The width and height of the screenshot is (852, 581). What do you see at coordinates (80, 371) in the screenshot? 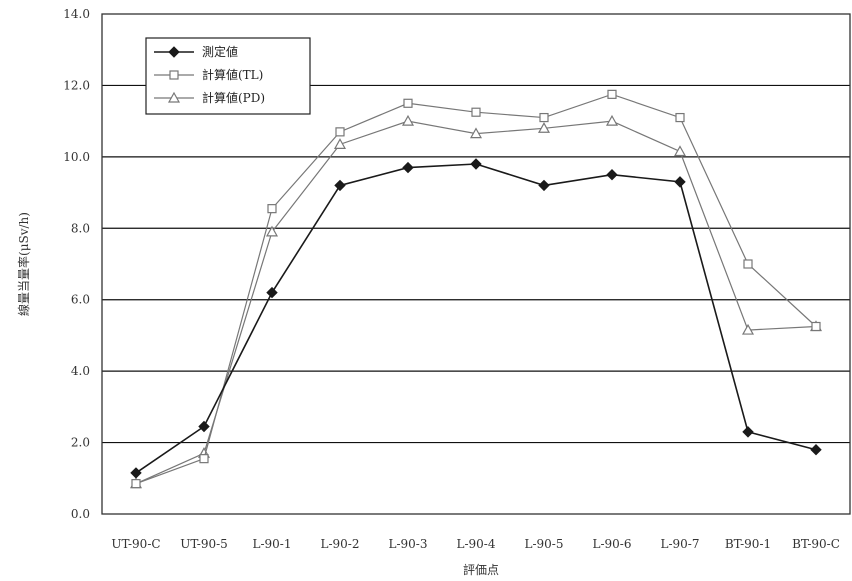
I see `y-tick-label: 4.0` at bounding box center [80, 371].